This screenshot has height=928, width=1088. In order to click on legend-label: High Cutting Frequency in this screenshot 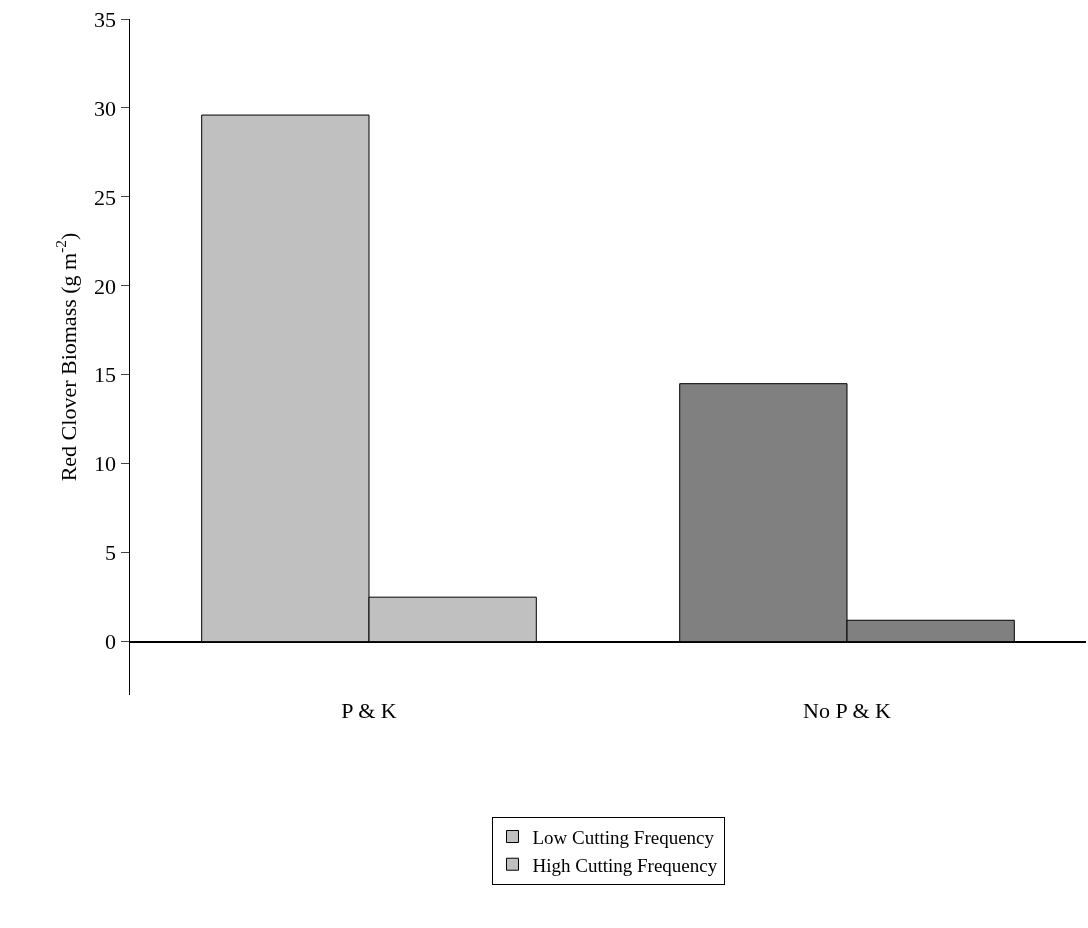, I will do `click(625, 865)`.